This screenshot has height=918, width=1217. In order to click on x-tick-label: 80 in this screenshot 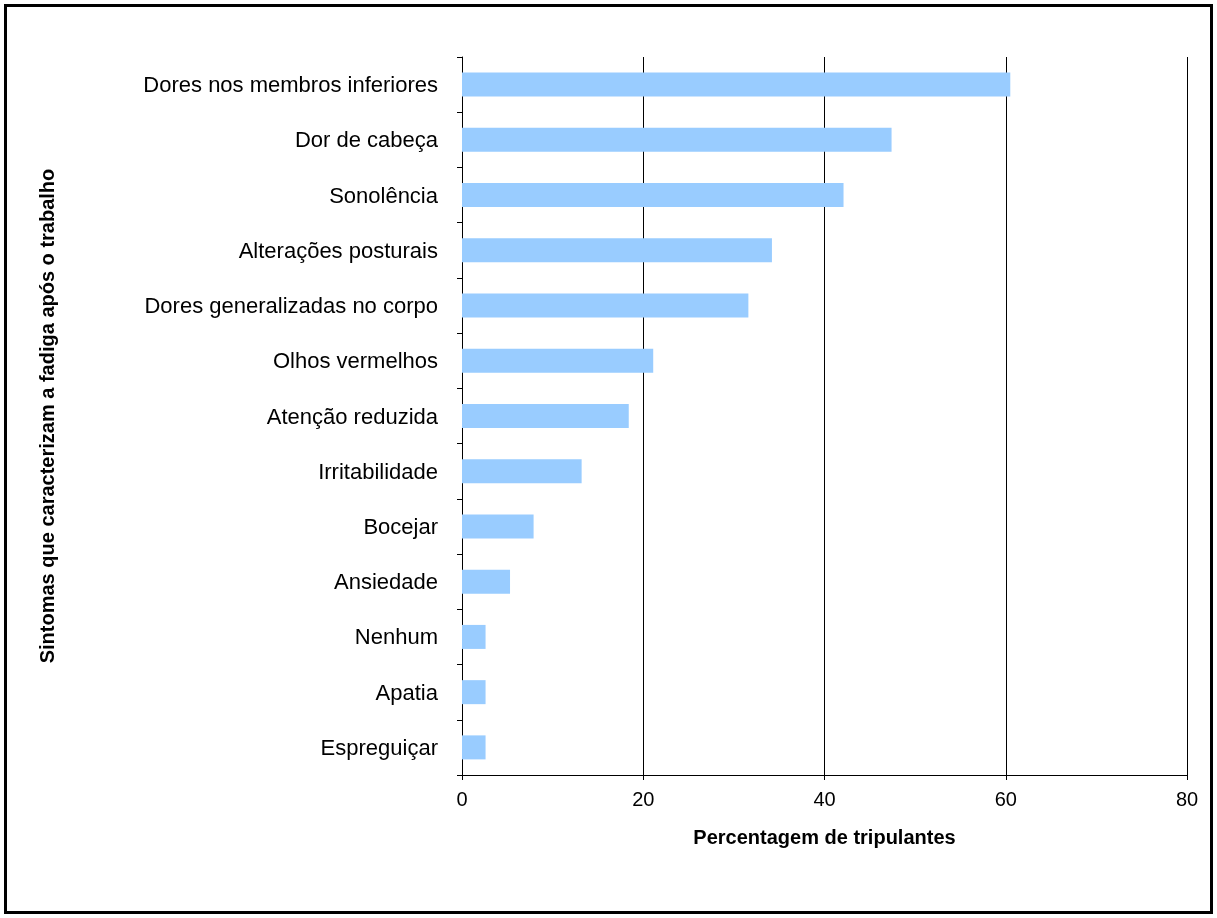, I will do `click(1187, 799)`.